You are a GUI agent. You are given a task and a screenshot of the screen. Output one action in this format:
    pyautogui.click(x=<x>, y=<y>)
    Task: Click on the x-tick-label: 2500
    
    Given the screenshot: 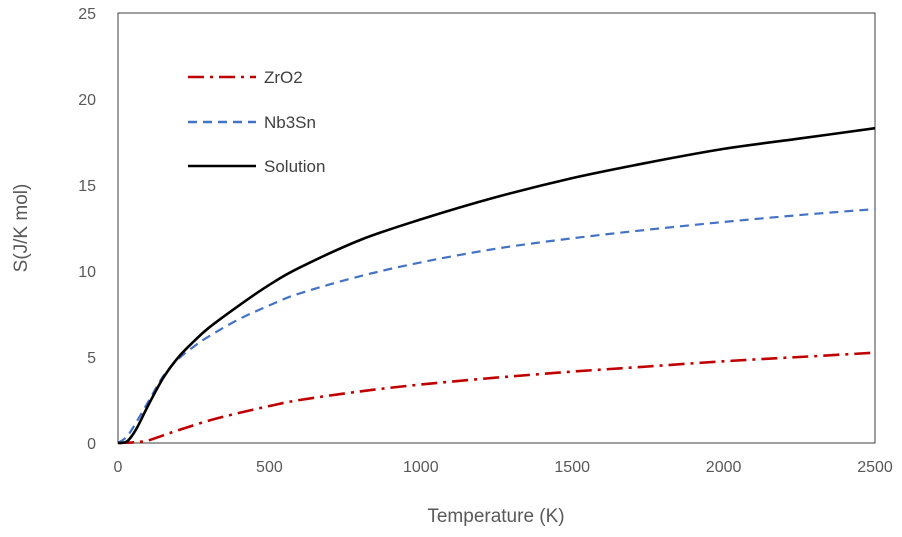 What is the action you would take?
    pyautogui.click(x=875, y=467)
    